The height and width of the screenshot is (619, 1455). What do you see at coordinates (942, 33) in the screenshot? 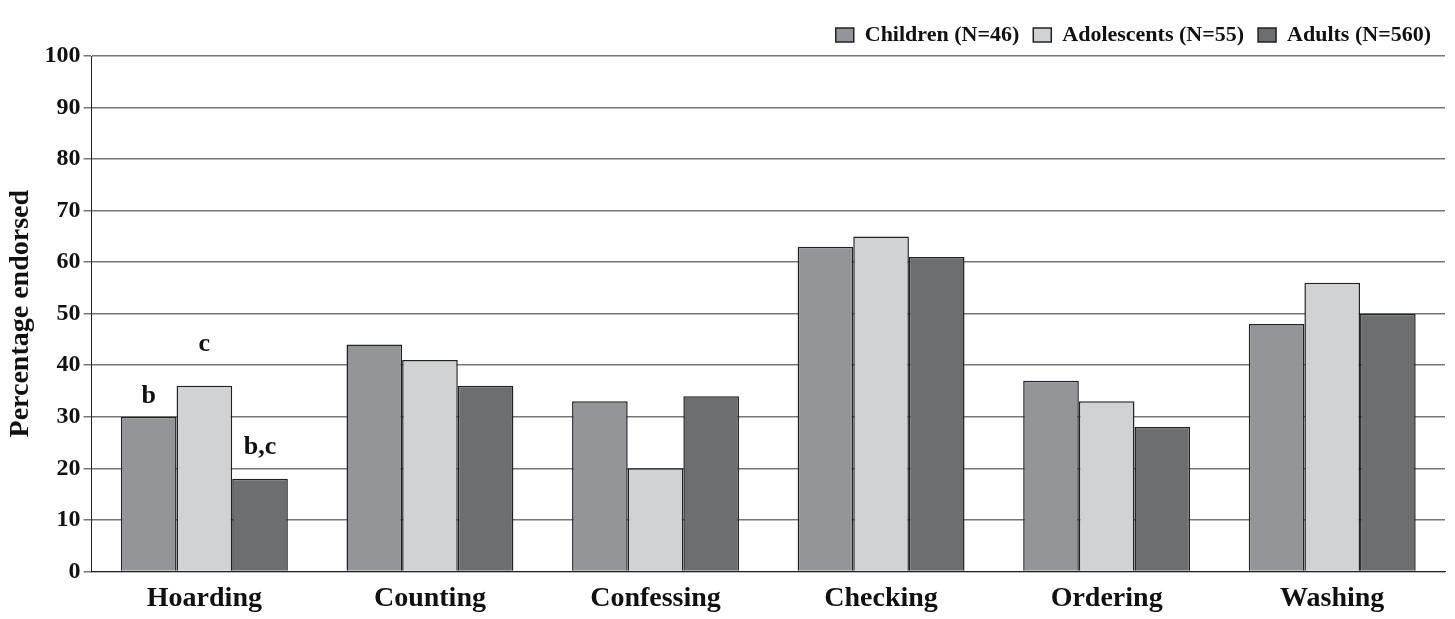
I see `legend-label: Children (N=46)` at bounding box center [942, 33].